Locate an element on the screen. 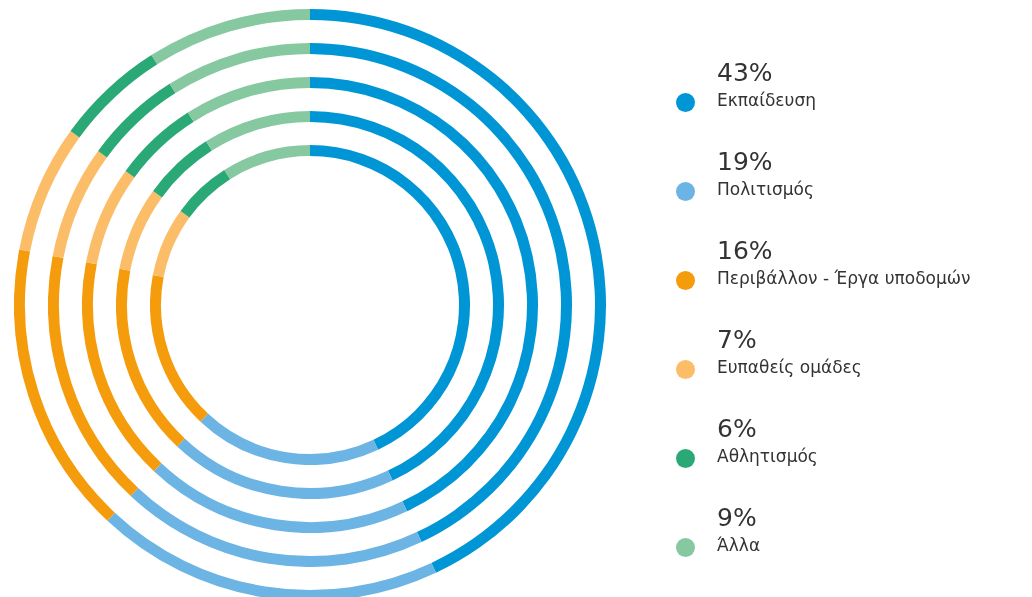 The width and height of the screenshot is (1032, 597). text: 9% is located at coordinates (737, 517).